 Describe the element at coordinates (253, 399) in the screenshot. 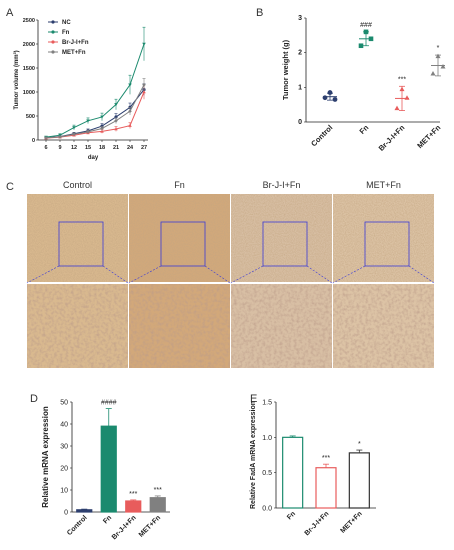

I see `panel-label-e: E` at that location.